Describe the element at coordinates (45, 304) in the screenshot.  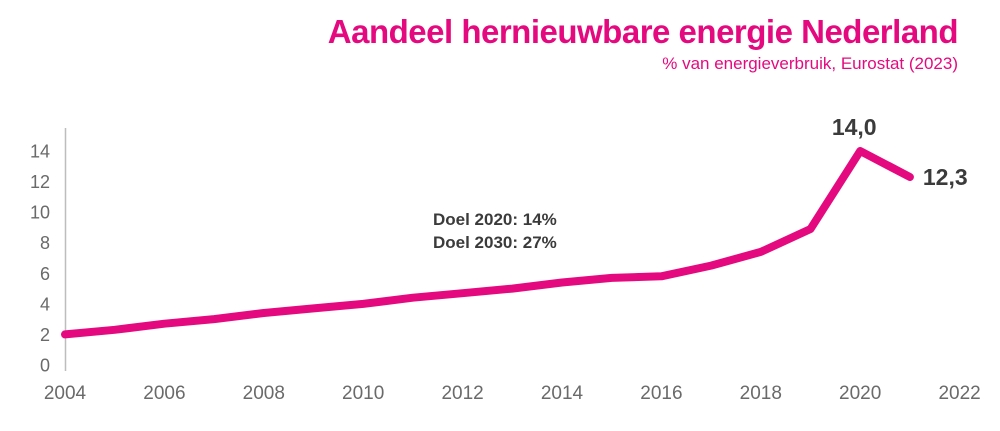
I see `y-axis-tick-label: 4` at that location.